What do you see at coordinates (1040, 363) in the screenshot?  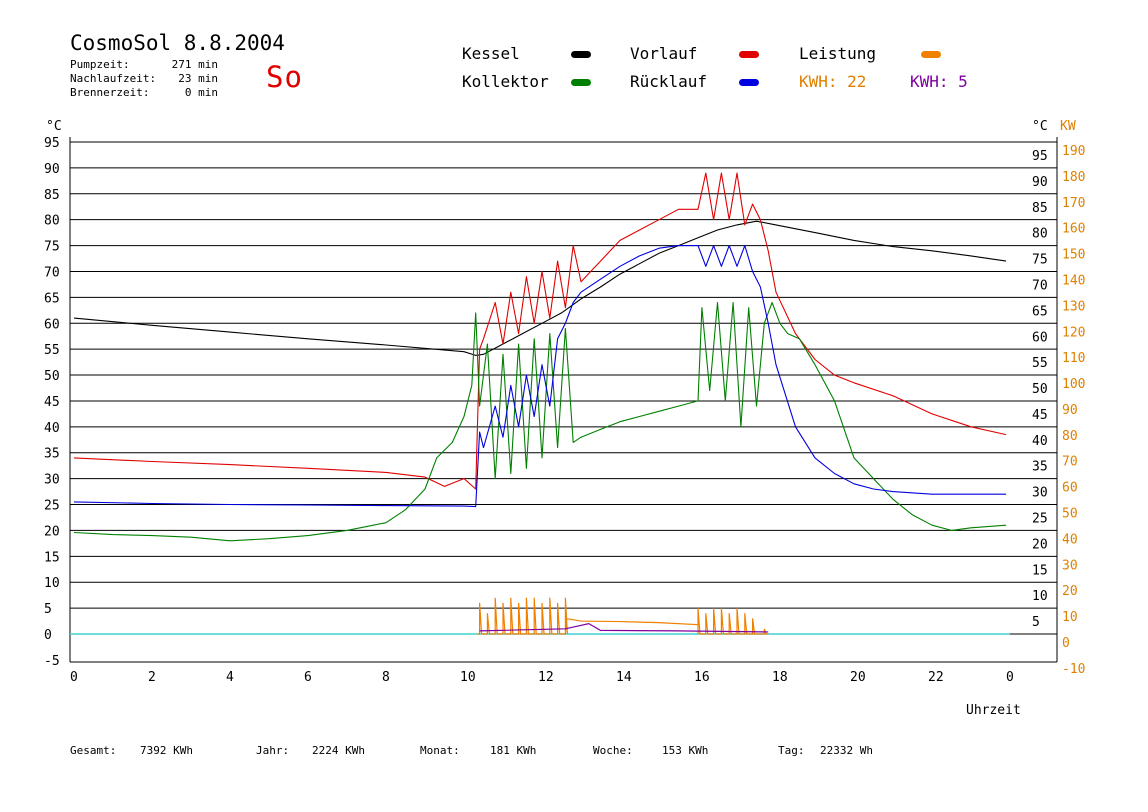 I see `y-tick-label-right: 55` at bounding box center [1040, 363].